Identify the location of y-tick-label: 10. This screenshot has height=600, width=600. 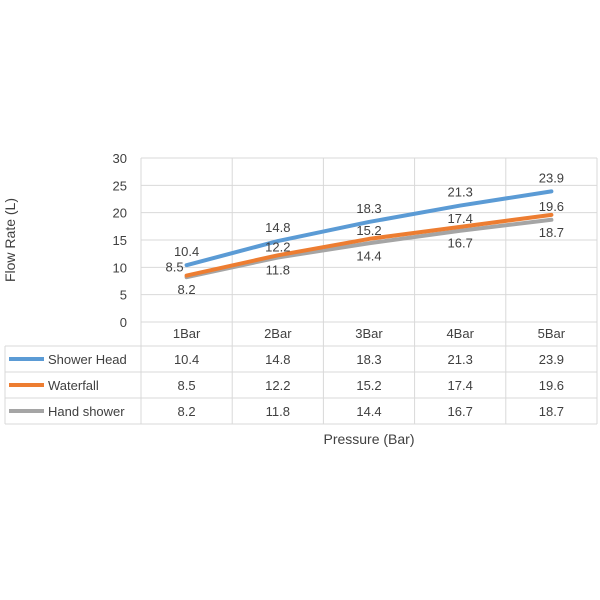
(120, 267).